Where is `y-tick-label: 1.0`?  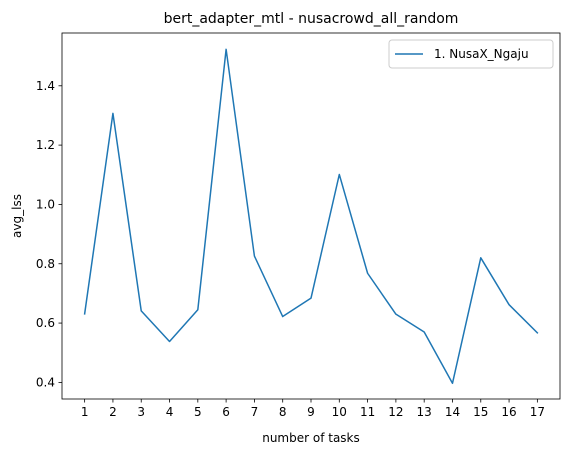 y-tick-label: 1.0 is located at coordinates (45, 204).